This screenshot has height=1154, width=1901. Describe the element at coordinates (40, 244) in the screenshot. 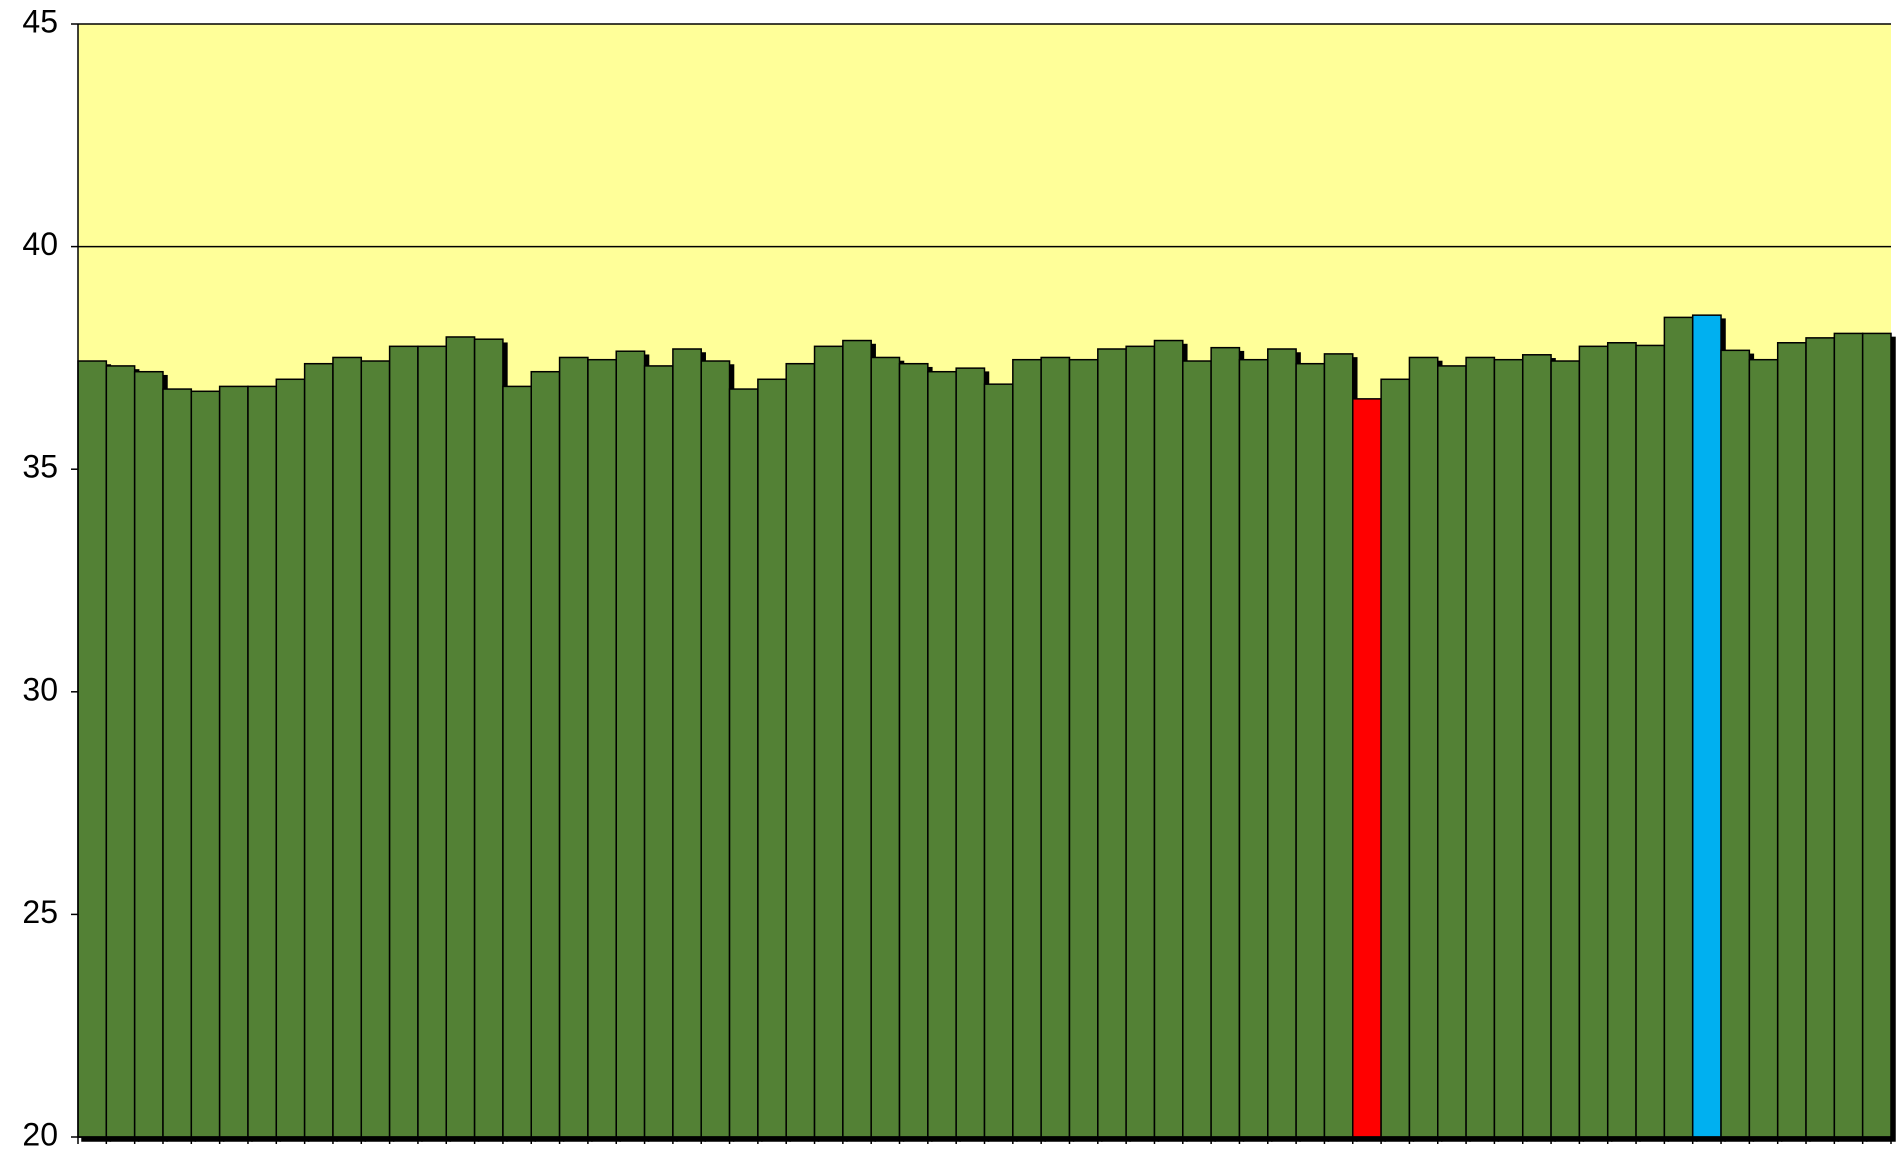

I see `y-tick-label: 40` at that location.